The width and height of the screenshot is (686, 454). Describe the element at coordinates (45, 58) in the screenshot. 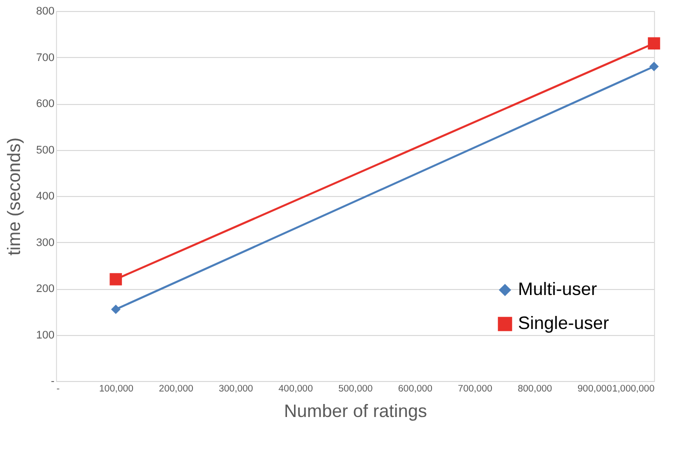

I see `y-tick-label: 700` at that location.